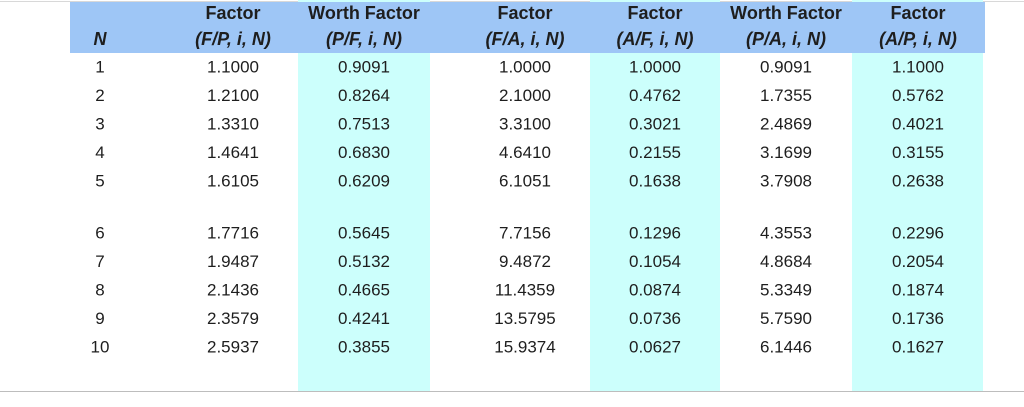 The image size is (1024, 407). Describe the element at coordinates (525, 232) in the screenshot. I see `cell: 7.7156` at that location.